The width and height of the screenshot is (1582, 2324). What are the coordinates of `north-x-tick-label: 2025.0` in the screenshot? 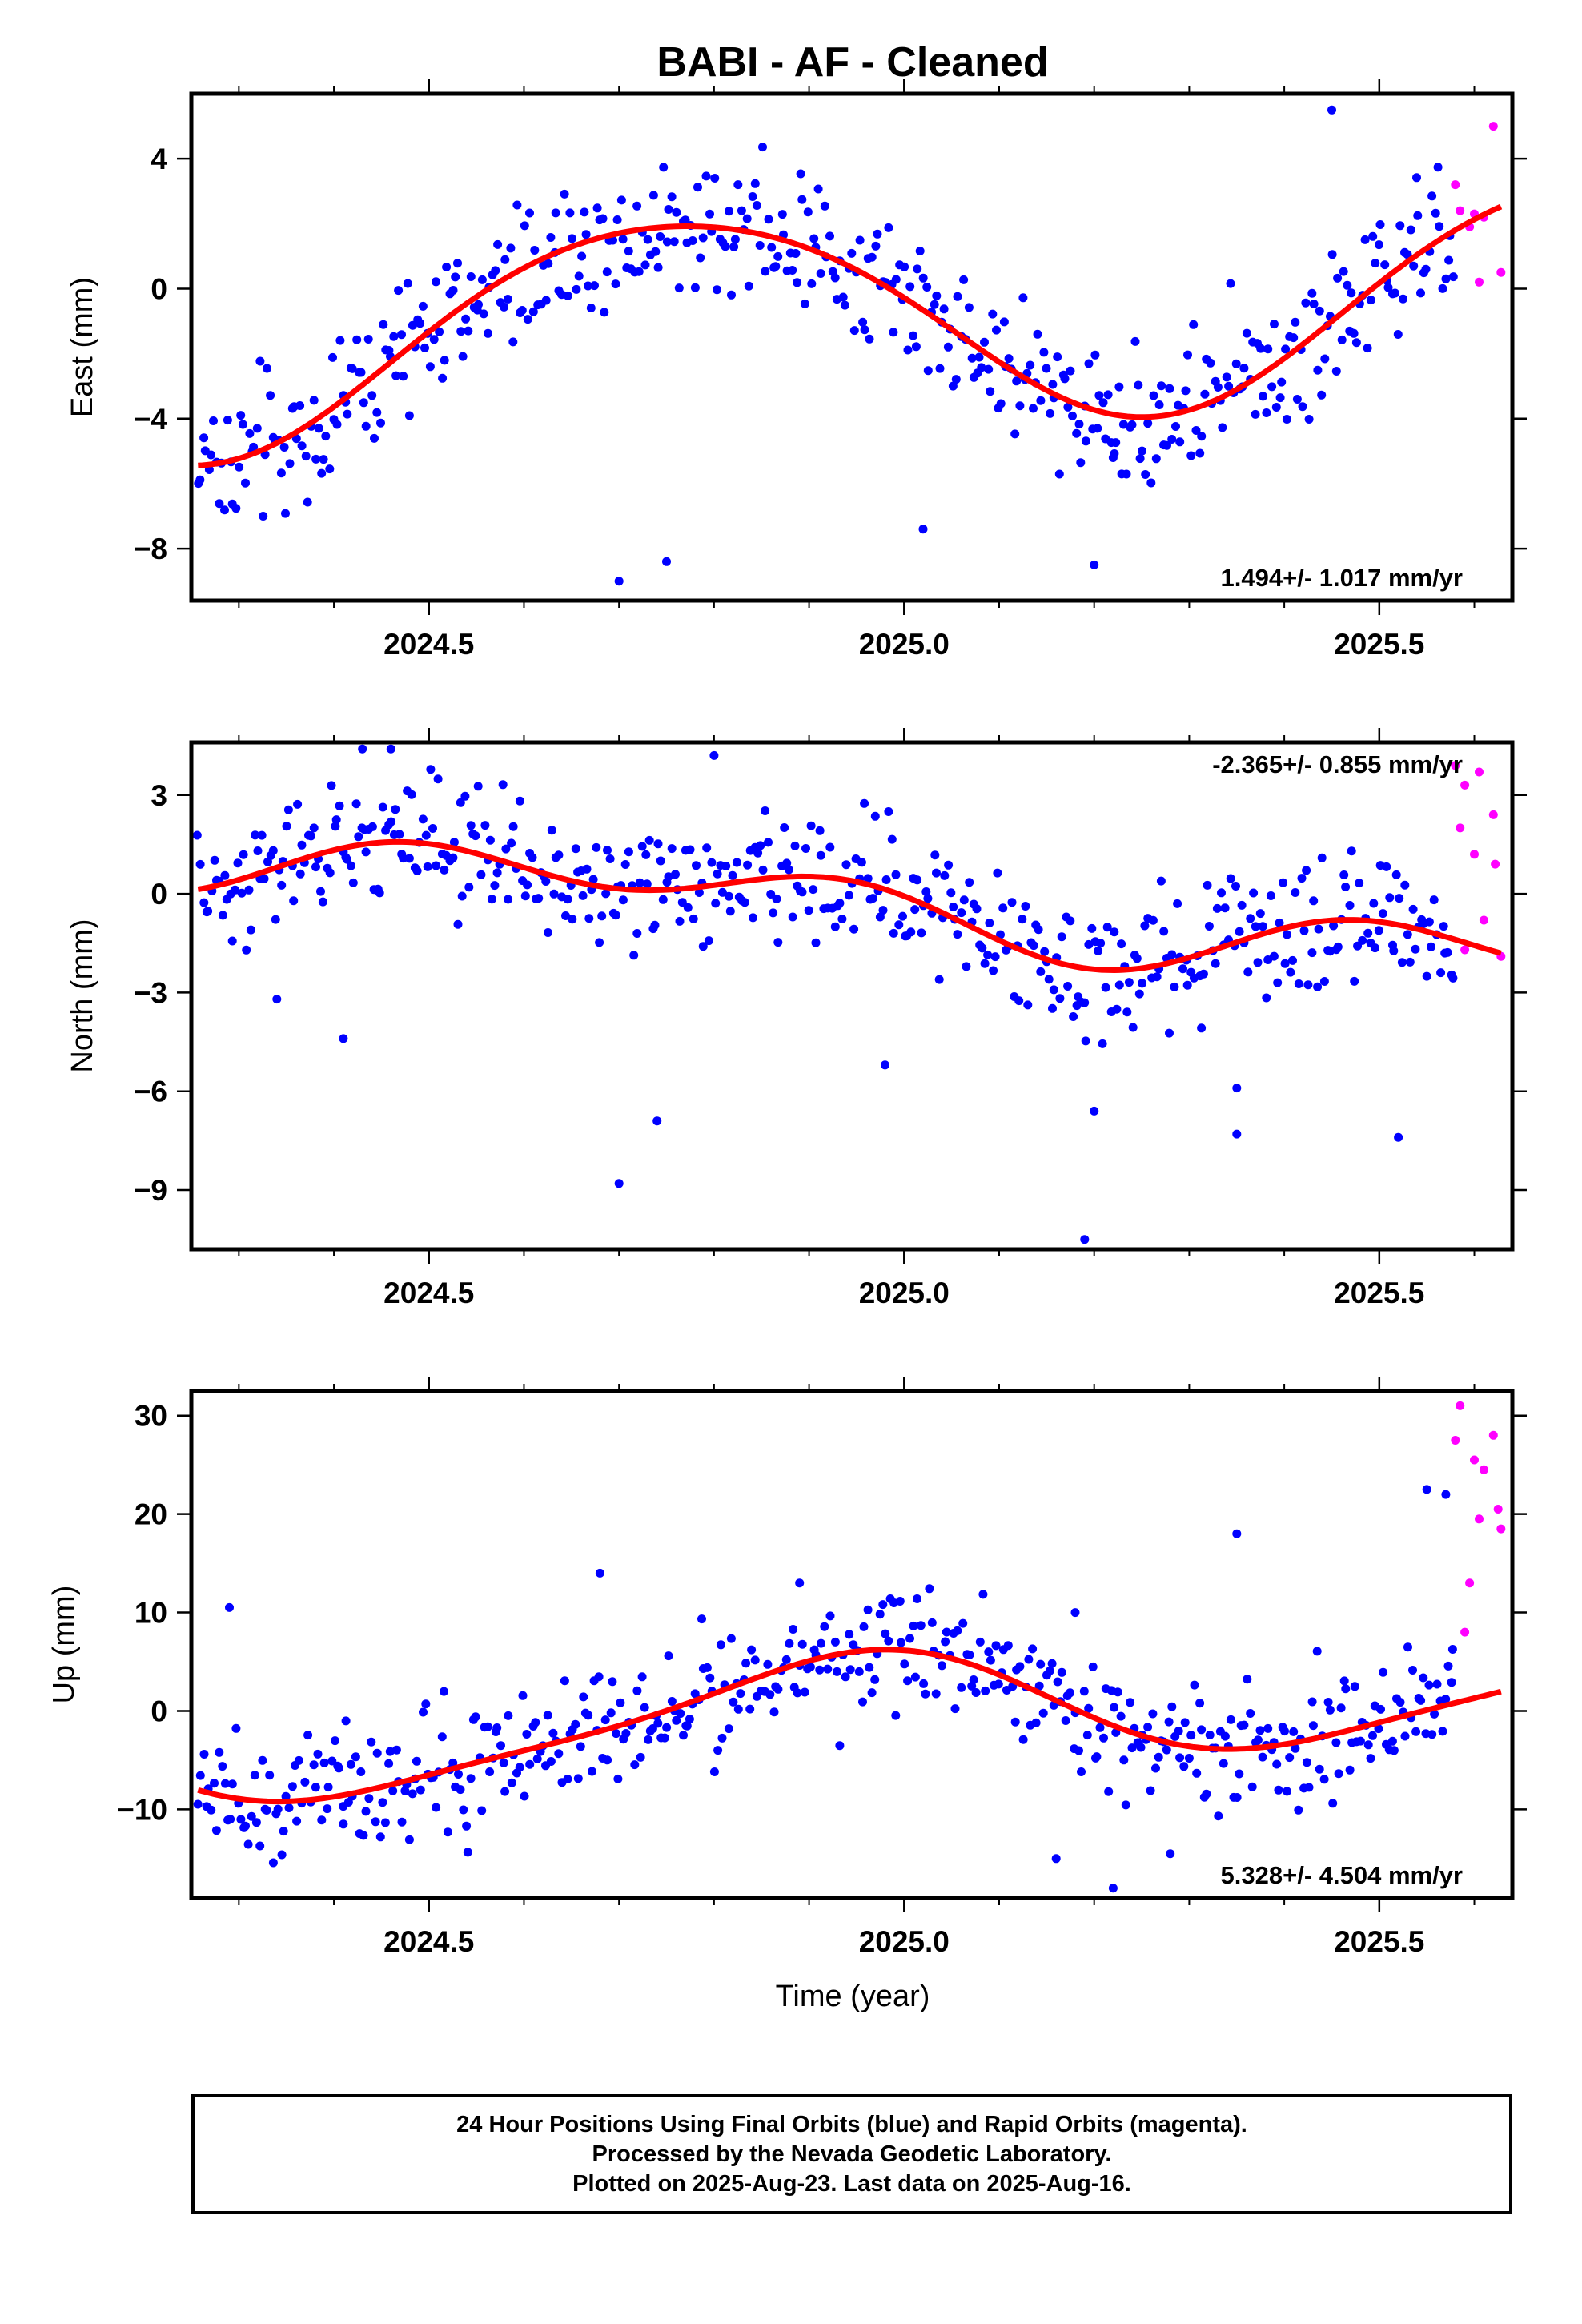 It's located at (904, 1293).